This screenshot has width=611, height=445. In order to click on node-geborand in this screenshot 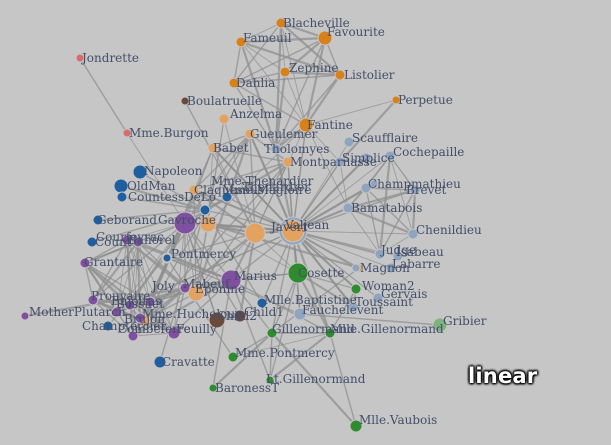, I will do `click(98, 220)`.